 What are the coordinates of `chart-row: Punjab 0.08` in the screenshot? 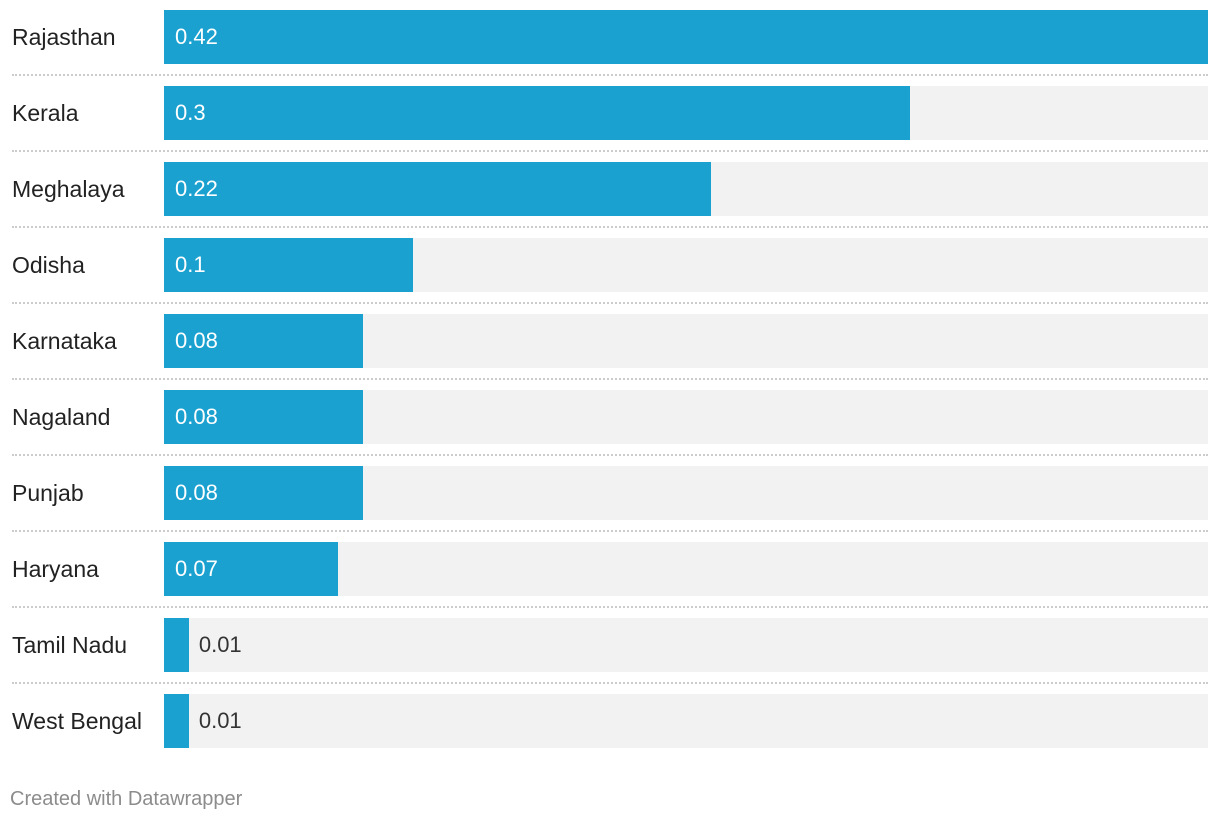 It's located at (610, 494).